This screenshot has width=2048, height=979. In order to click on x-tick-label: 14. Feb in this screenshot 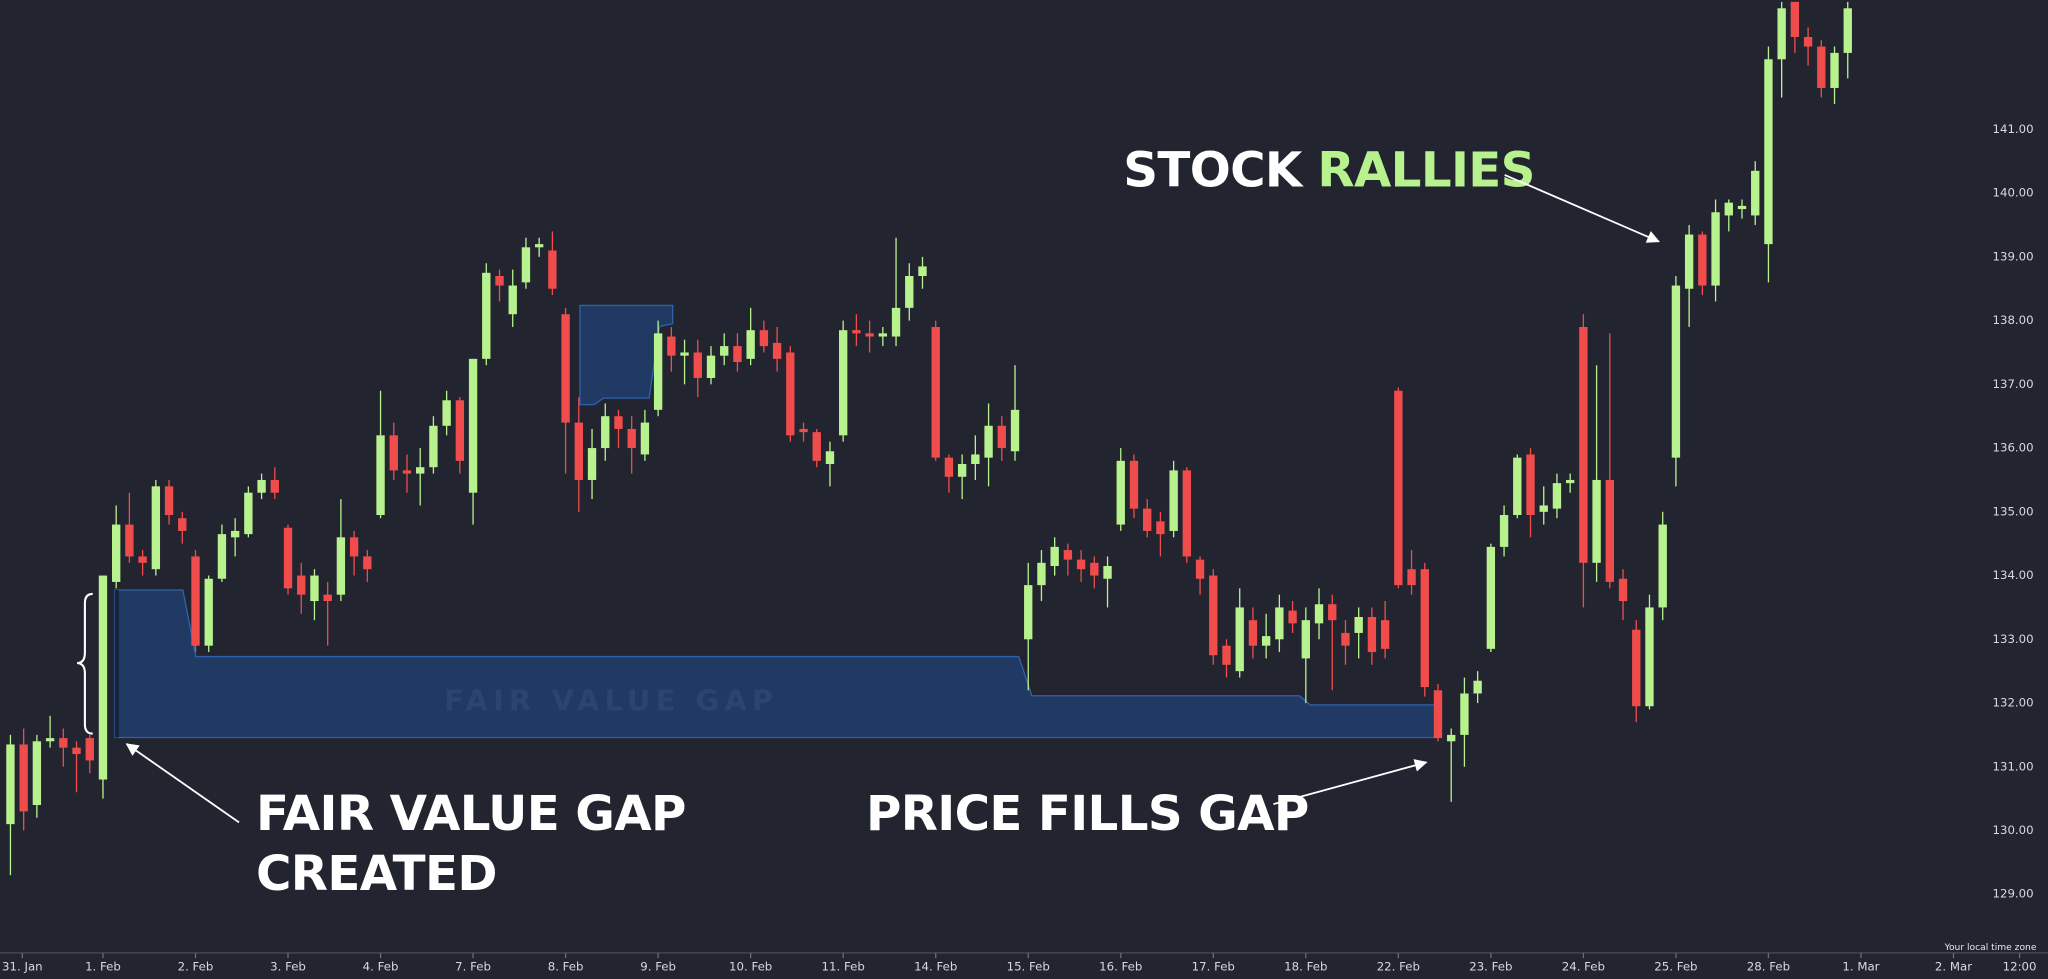, I will do `click(935, 967)`.